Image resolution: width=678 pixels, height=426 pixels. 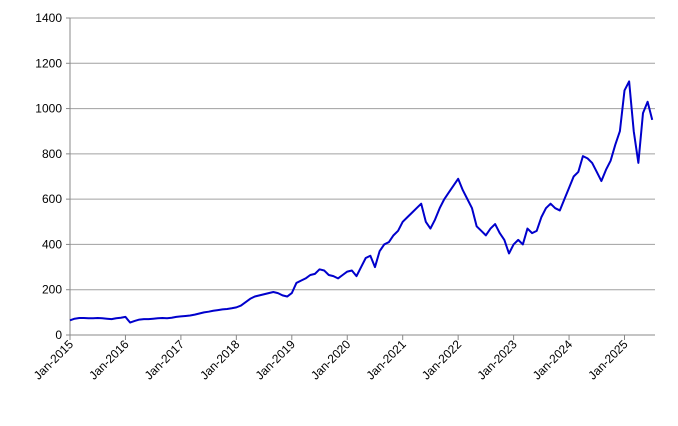 I want to click on y-tick-label: 0, so click(x=58, y=335).